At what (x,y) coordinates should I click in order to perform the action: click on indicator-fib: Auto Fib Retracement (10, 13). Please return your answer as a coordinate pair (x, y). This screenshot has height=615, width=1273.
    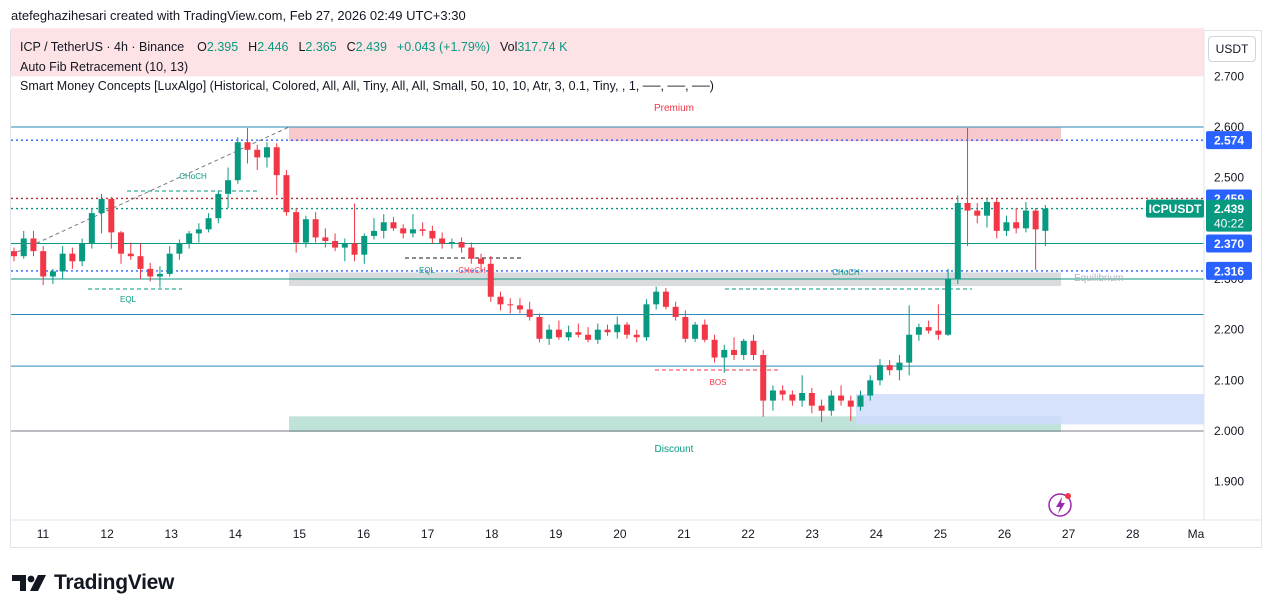
    Looking at the image, I should click on (104, 66).